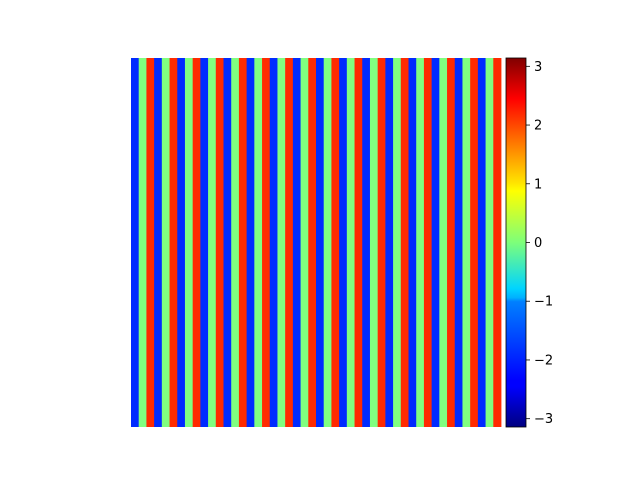 Image resolution: width=640 pixels, height=480 pixels. I want to click on colorbar-gradient, so click(516, 242).